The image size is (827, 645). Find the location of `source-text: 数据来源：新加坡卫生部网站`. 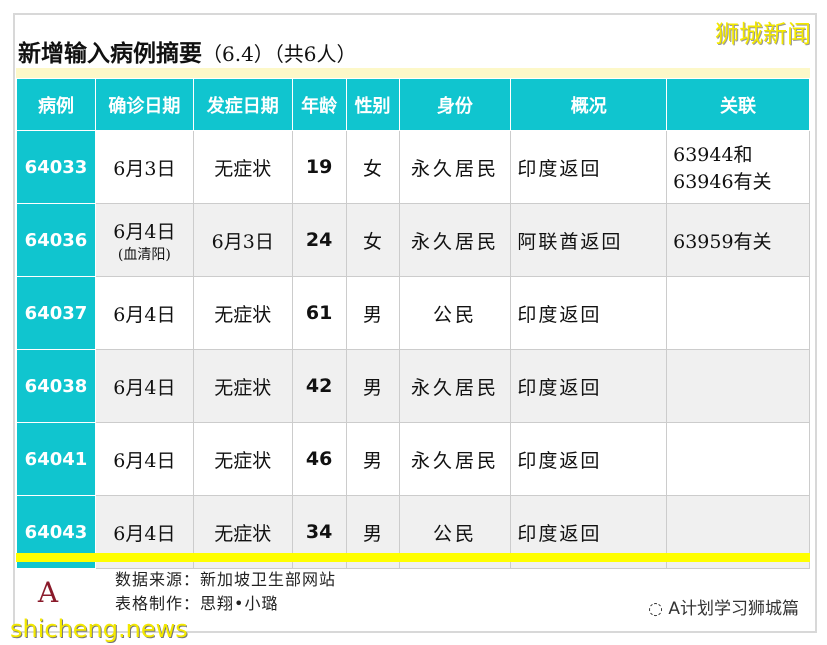

source-text: 数据来源：新加坡卫生部网站 is located at coordinates (226, 579).